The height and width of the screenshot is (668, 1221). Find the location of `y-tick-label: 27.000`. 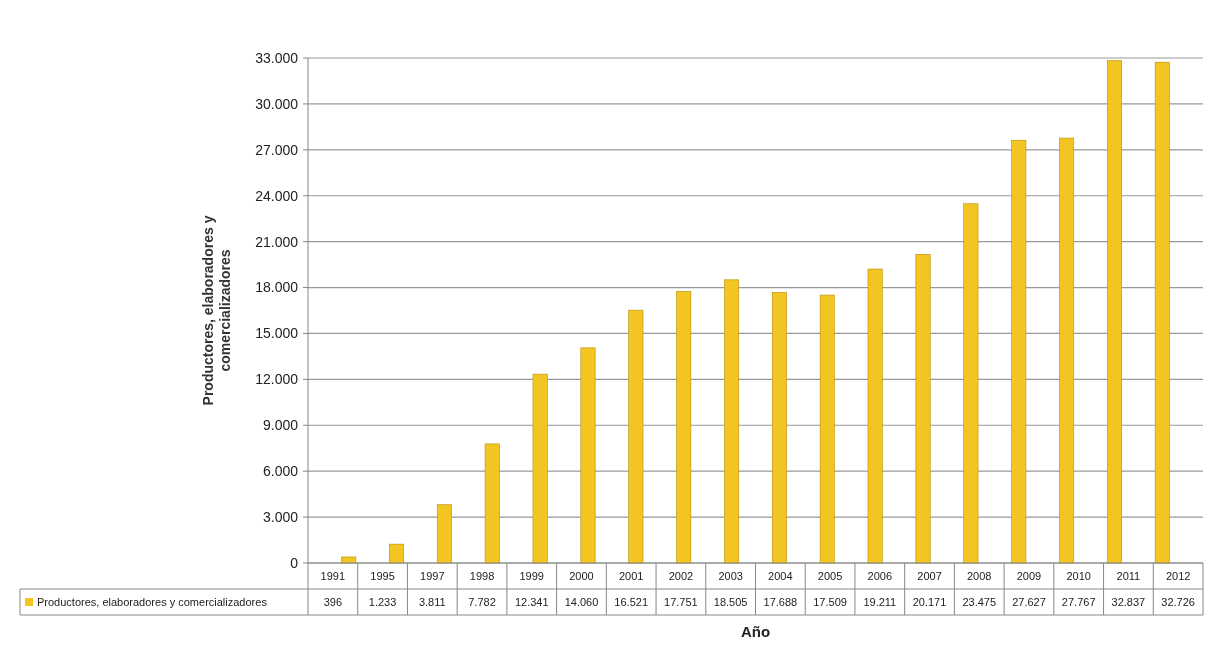

y-tick-label: 27.000 is located at coordinates (277, 149).